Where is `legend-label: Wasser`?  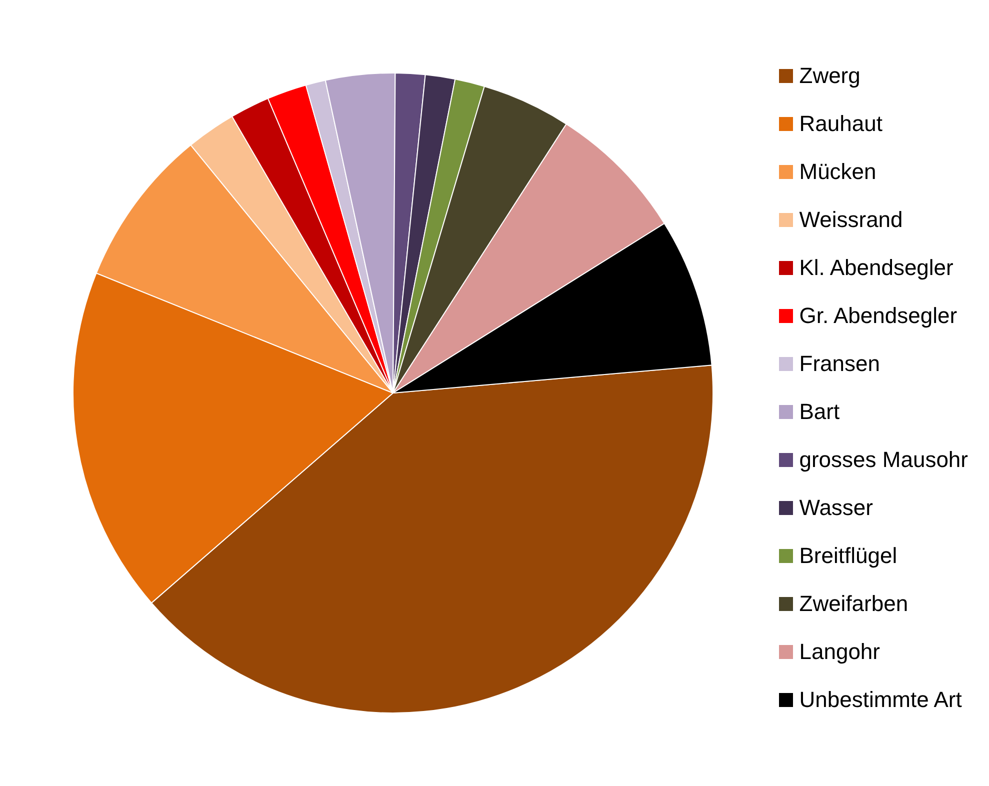
legend-label: Wasser is located at coordinates (836, 508).